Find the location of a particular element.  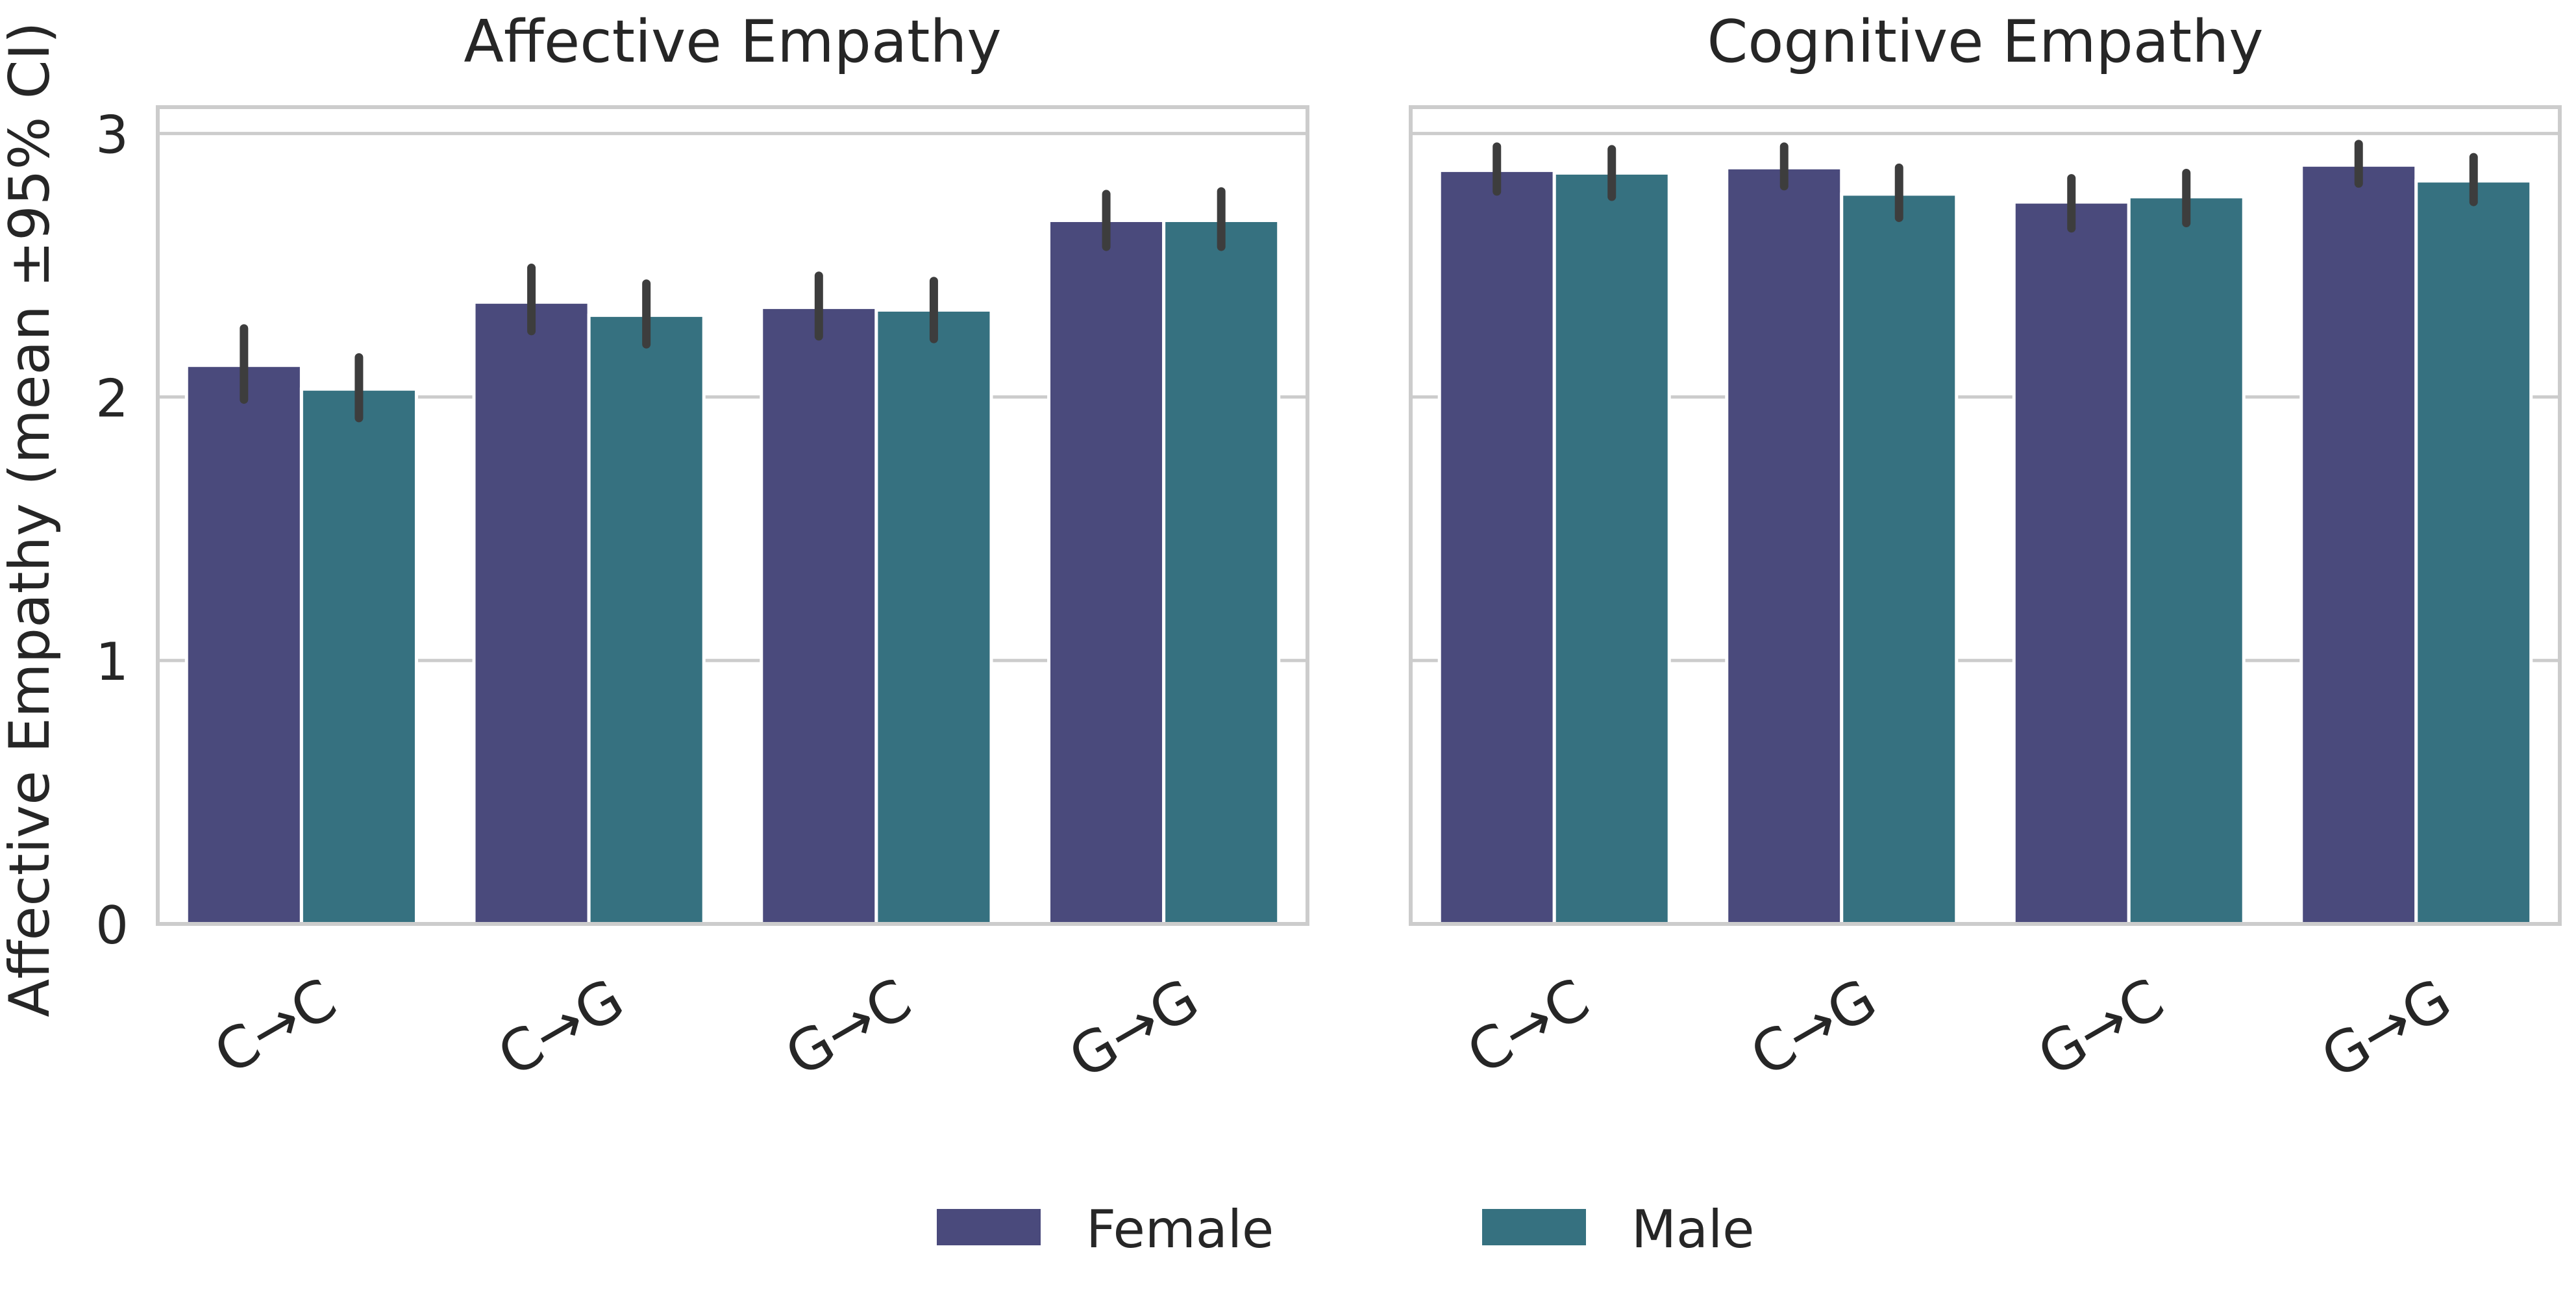

legend: Female Male is located at coordinates (1346, 1229).